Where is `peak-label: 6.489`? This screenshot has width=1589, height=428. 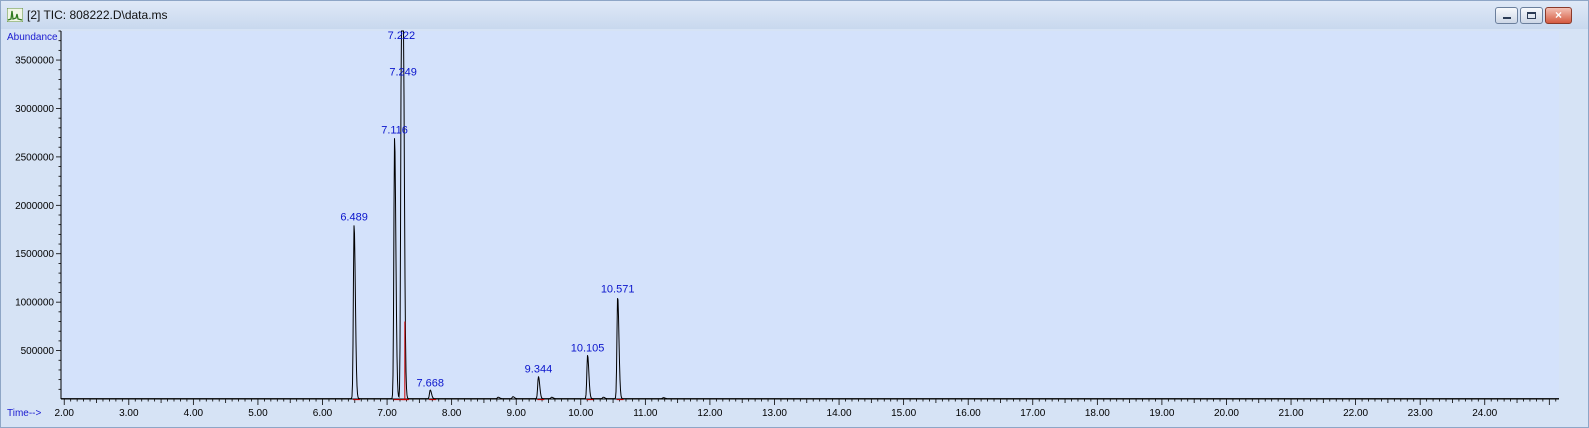 peak-label: 6.489 is located at coordinates (354, 218).